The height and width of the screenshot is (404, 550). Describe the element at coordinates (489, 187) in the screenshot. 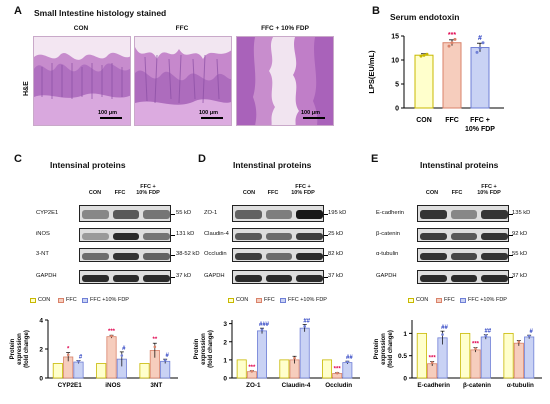

I see `panel-e-col-ffc-fdp: FFC +` at that location.